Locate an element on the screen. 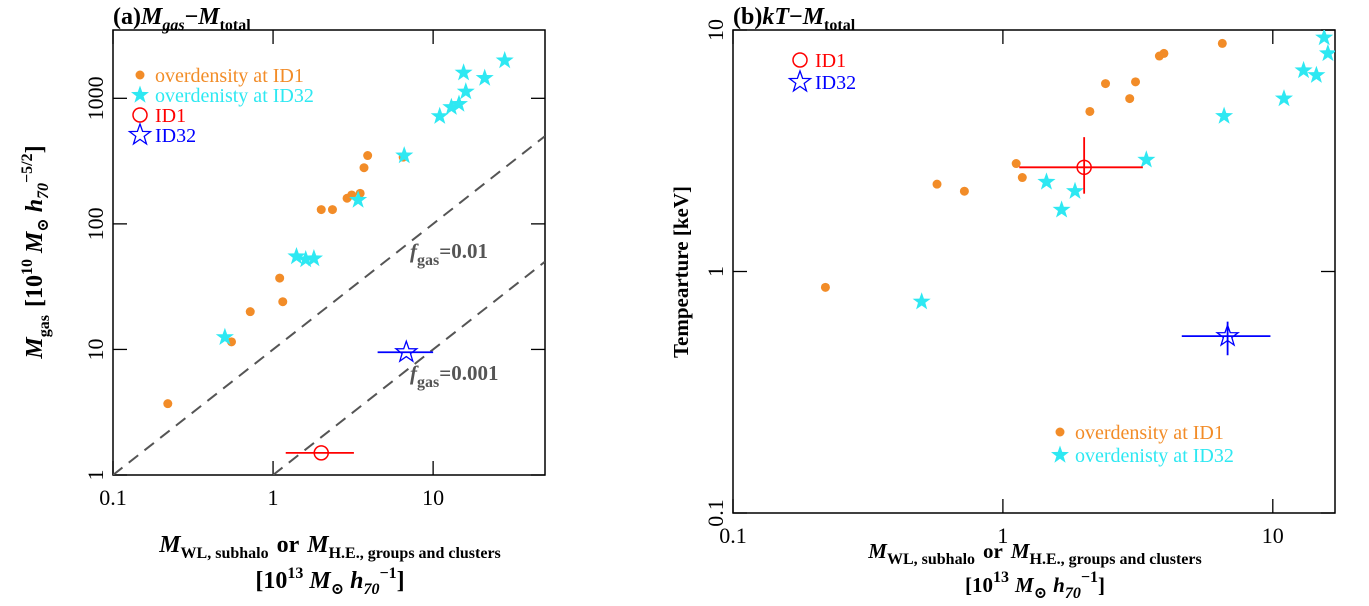 The width and height of the screenshot is (1369, 606). label-part: 70 is located at coordinates (371, 589).